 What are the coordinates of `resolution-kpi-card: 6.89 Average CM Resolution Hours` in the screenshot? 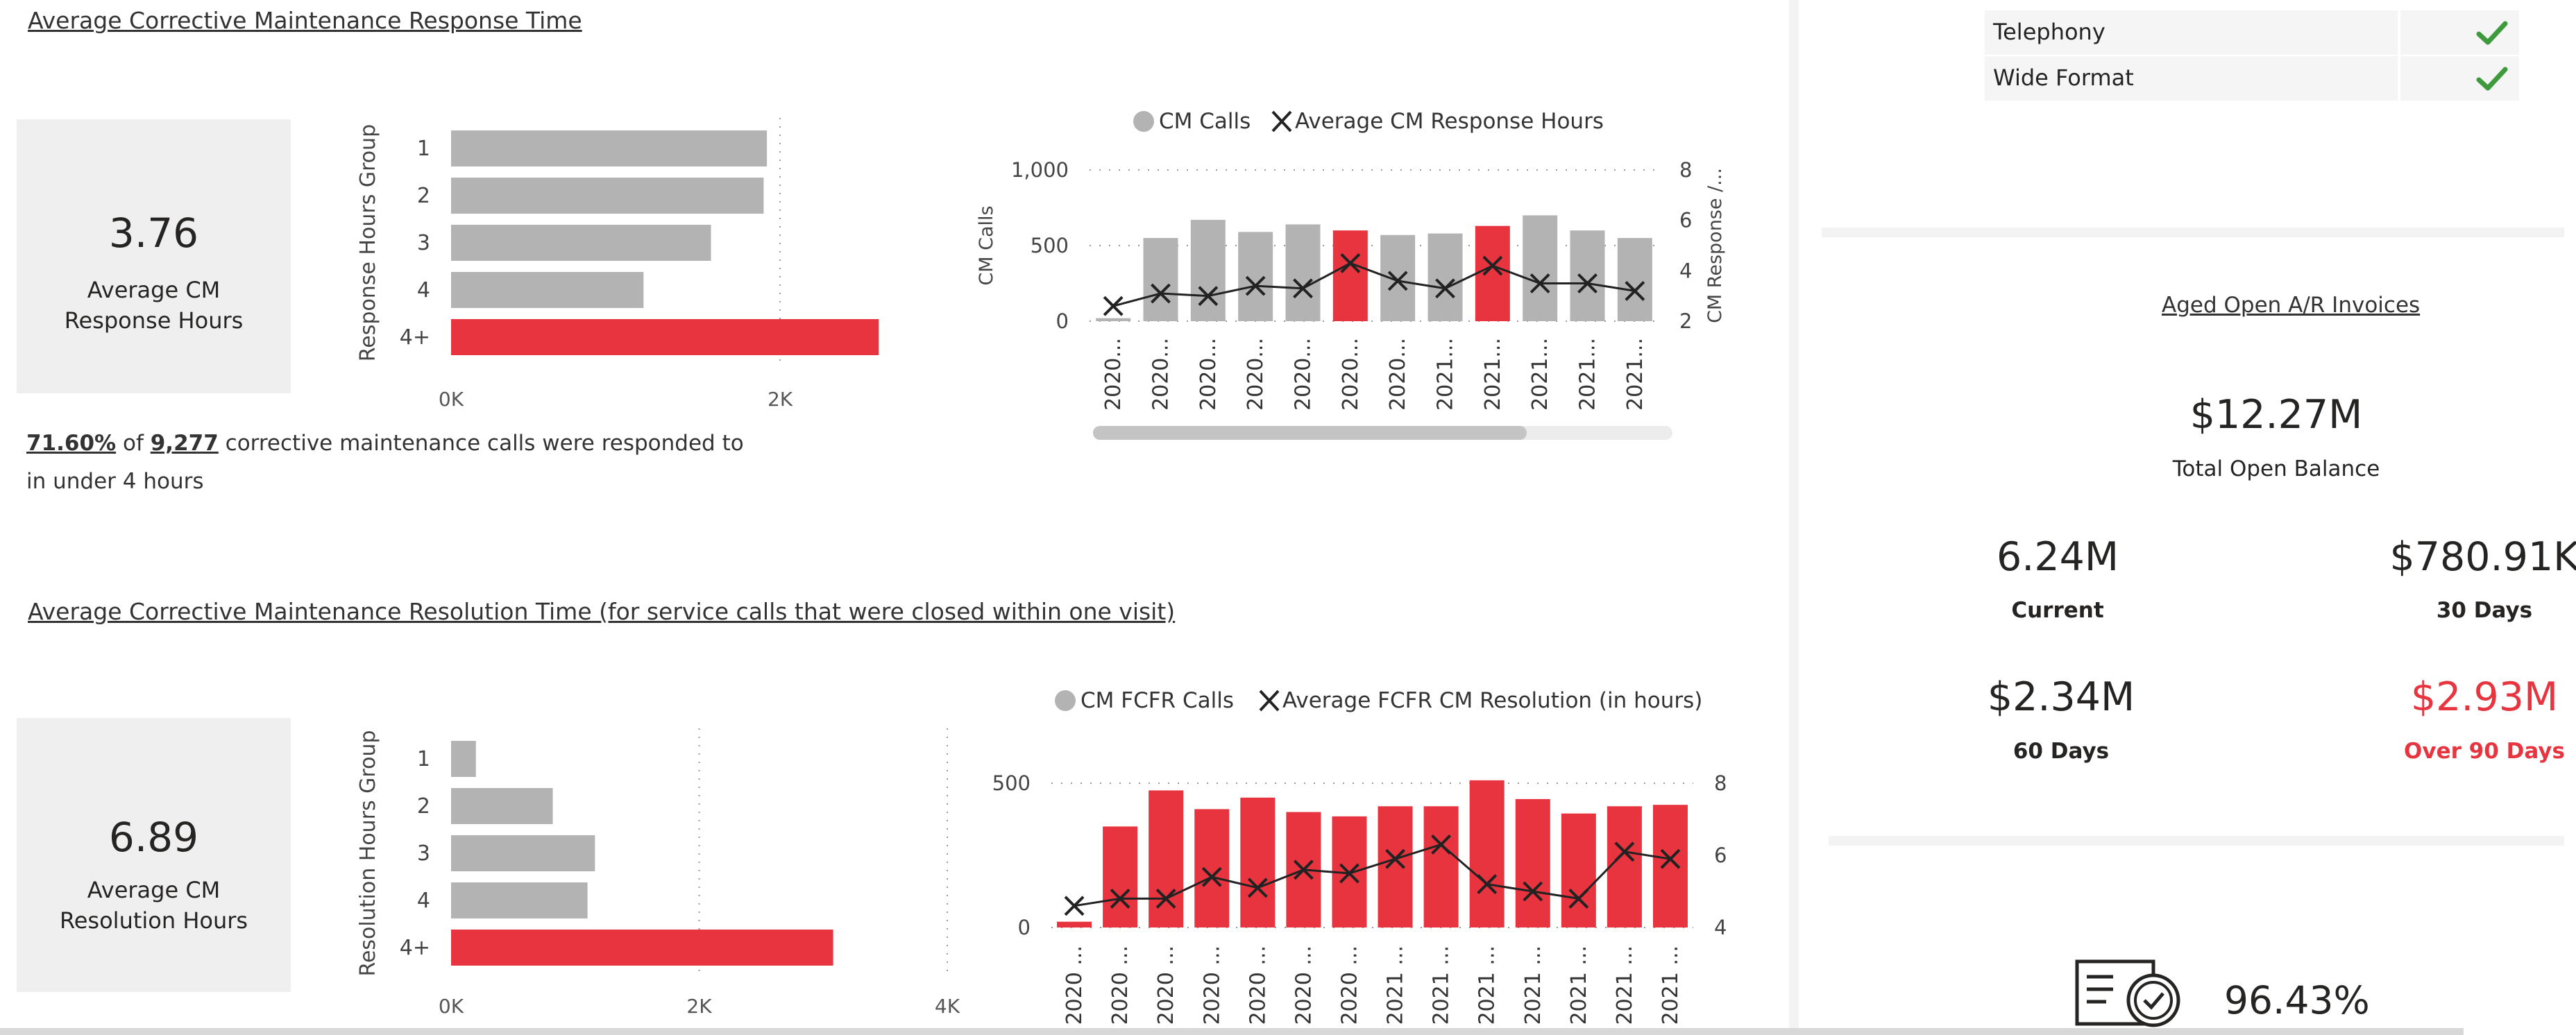 It's located at (154, 855).